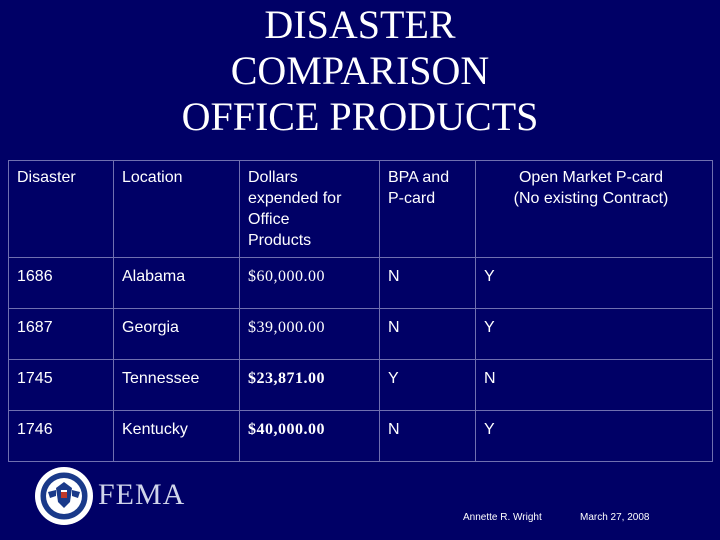  Describe the element at coordinates (427, 385) in the screenshot. I see `cell-bpa: Y` at that location.